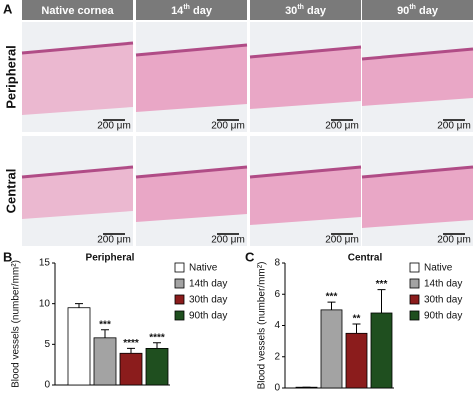 The image size is (474, 399). I want to click on panel-label: B, so click(7, 256).